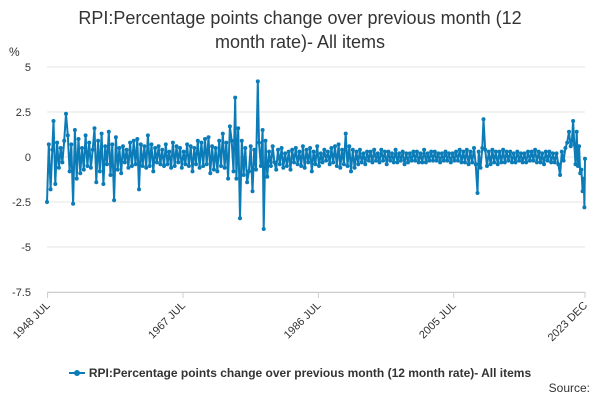  I want to click on legend-symbol-icon, so click(76, 373).